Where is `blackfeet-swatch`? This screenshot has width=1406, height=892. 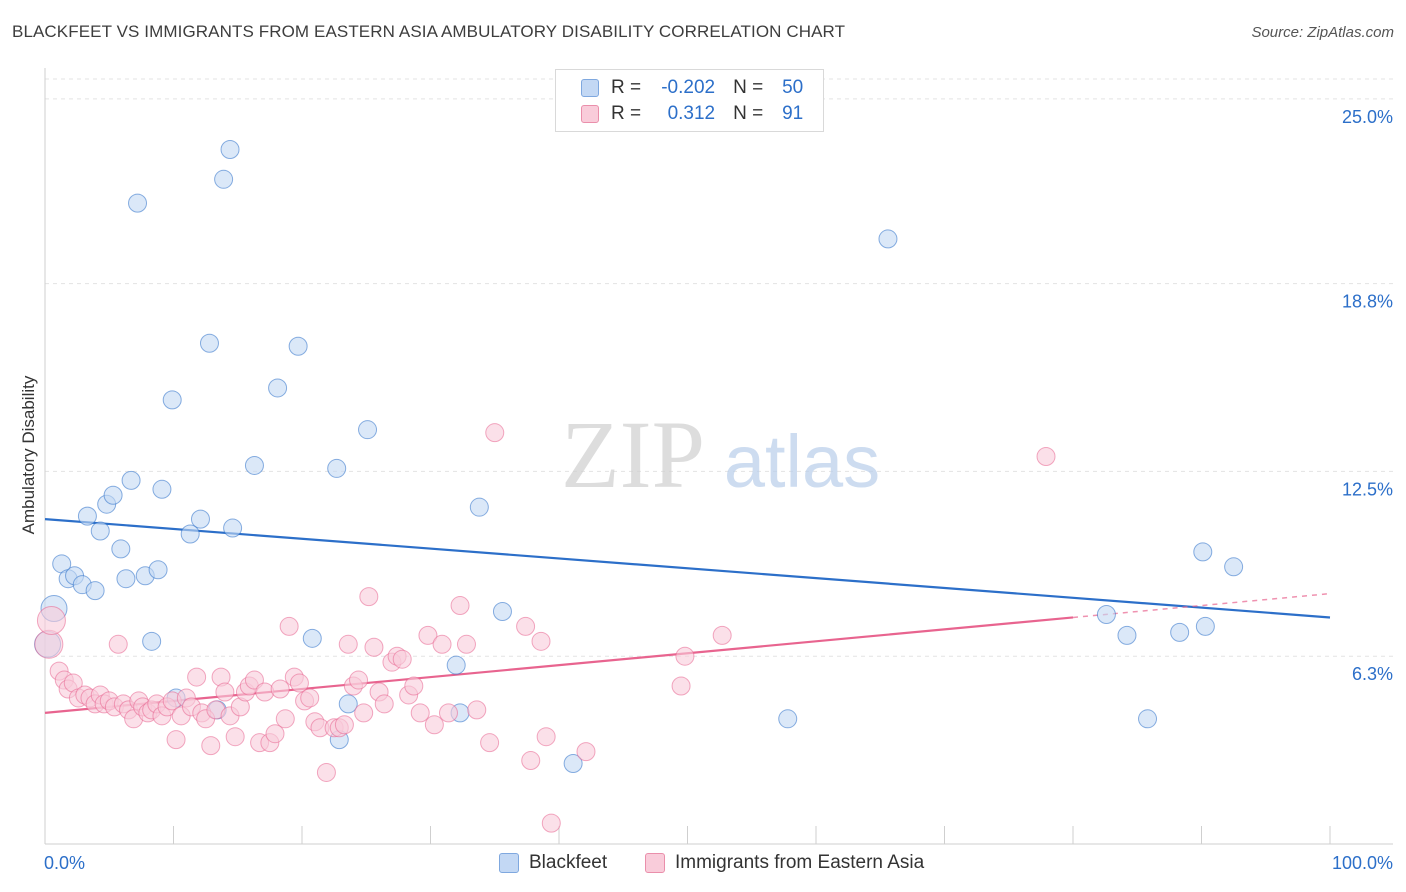 blackfeet-swatch is located at coordinates (590, 88).